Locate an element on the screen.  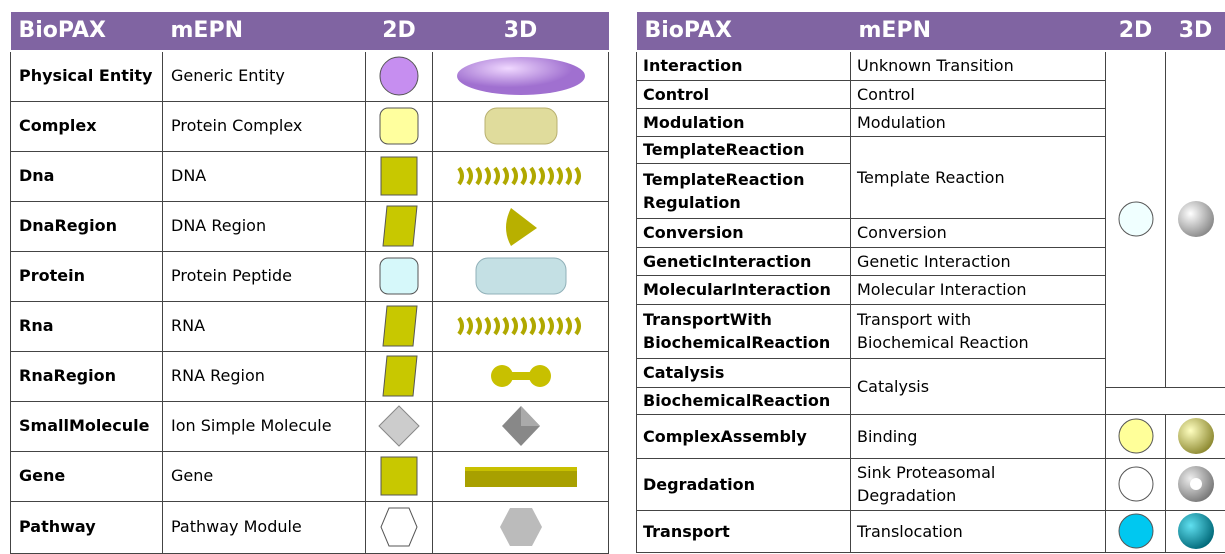
row: Conversion Conversion is located at coordinates (930, 232).